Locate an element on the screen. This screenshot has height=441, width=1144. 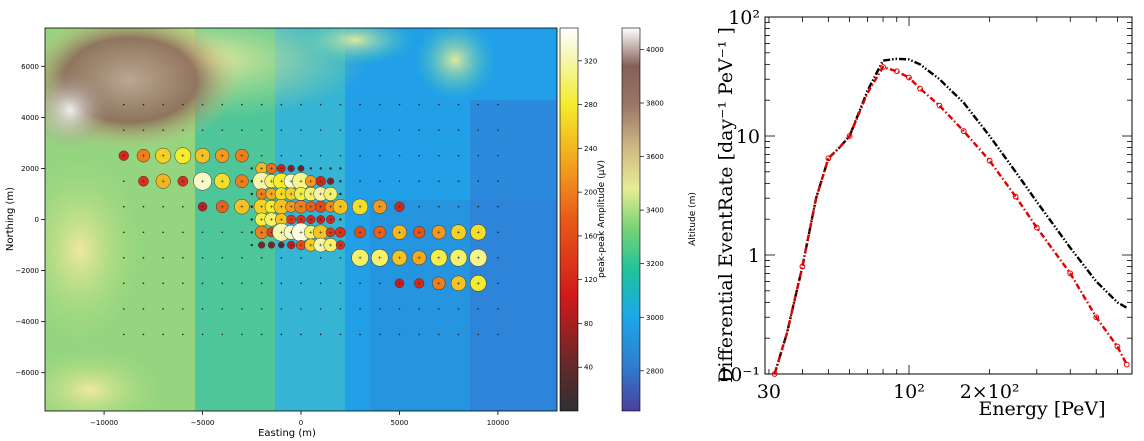
map-y-ticks: −6000 −4000 −2000 0 2000 4000 6000 is located at coordinates (30, 220).